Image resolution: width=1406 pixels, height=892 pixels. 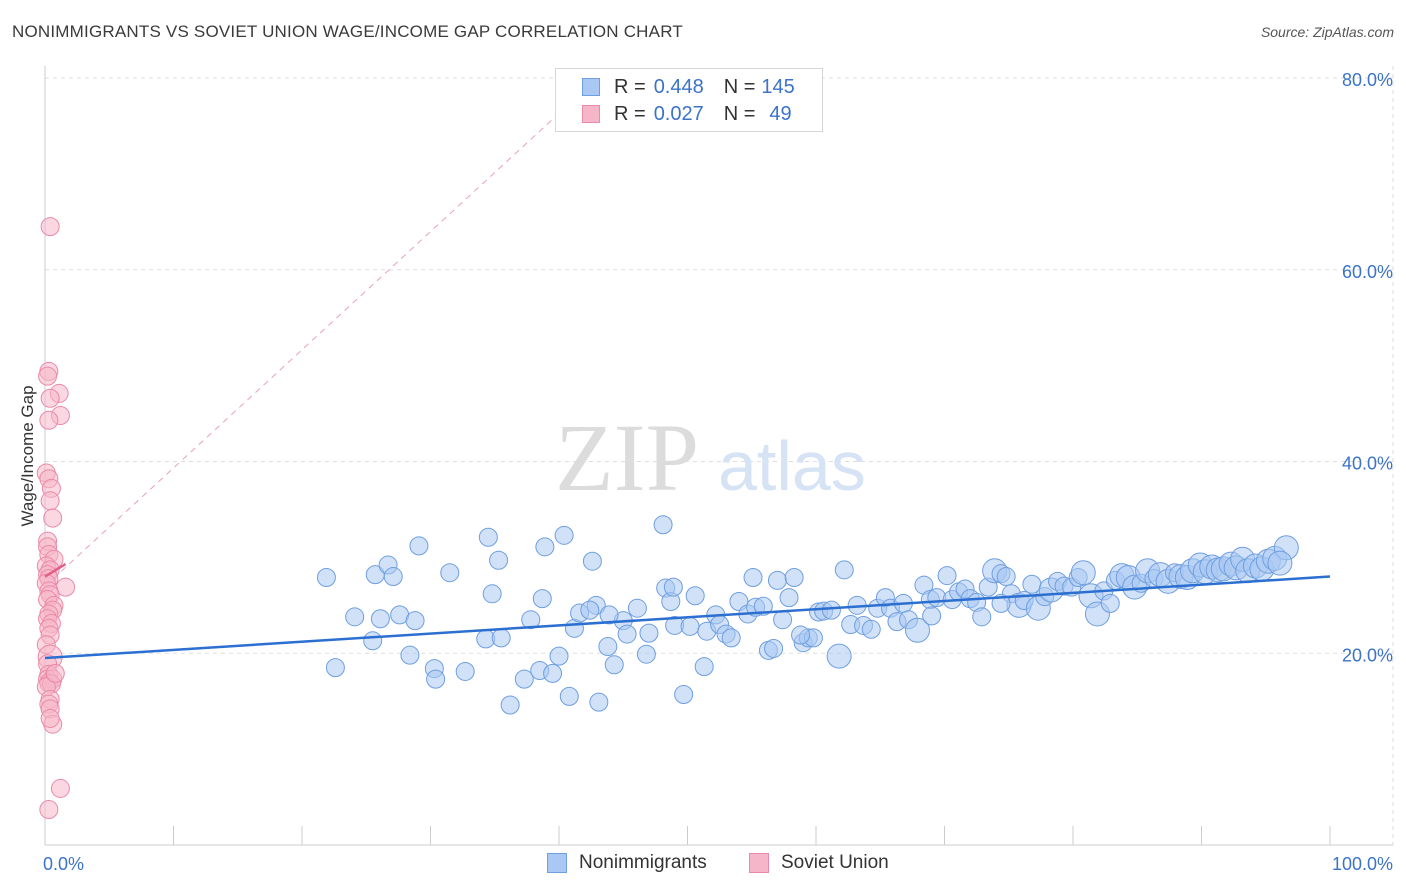 What do you see at coordinates (1367, 655) in the screenshot?
I see `y-tick-label: 20.0%` at bounding box center [1367, 655].